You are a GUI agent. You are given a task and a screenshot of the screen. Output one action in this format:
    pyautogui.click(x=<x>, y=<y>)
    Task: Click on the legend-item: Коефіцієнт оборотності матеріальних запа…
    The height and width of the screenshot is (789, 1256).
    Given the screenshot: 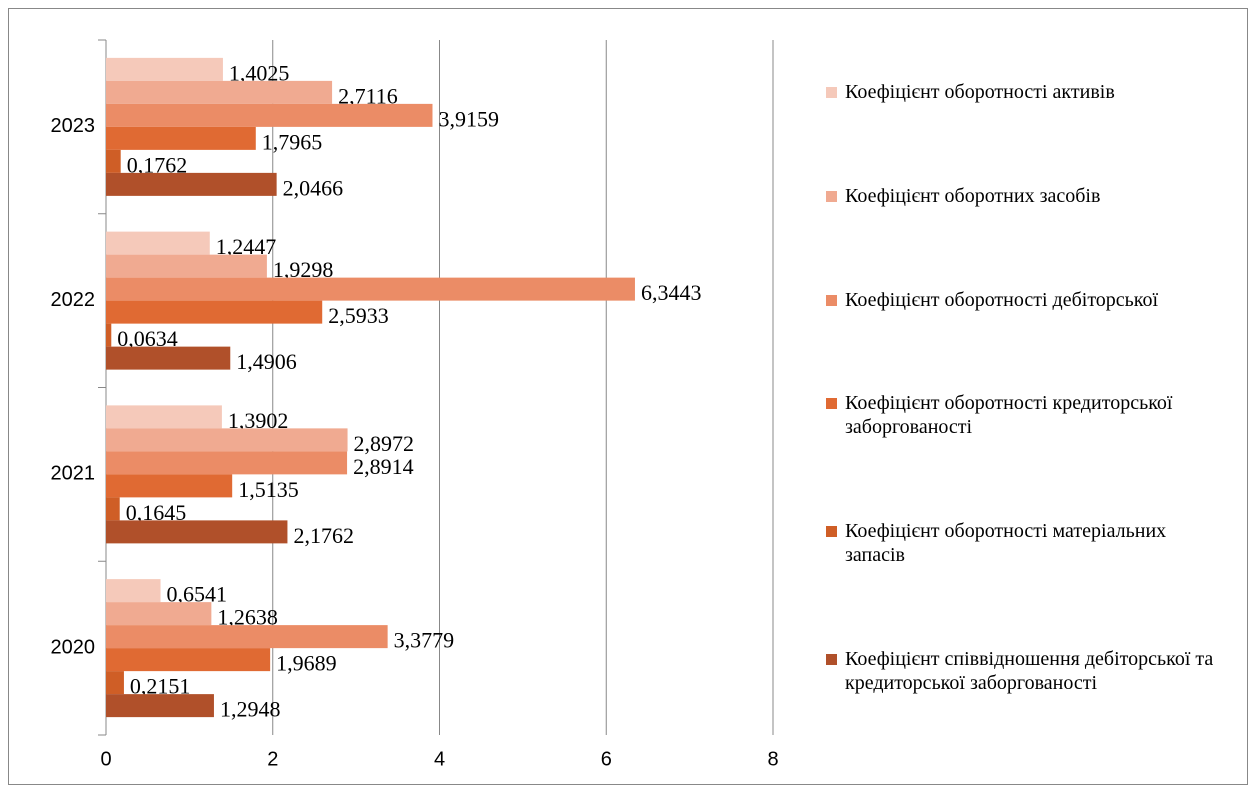 What is the action you would take?
    pyautogui.click(x=1026, y=543)
    